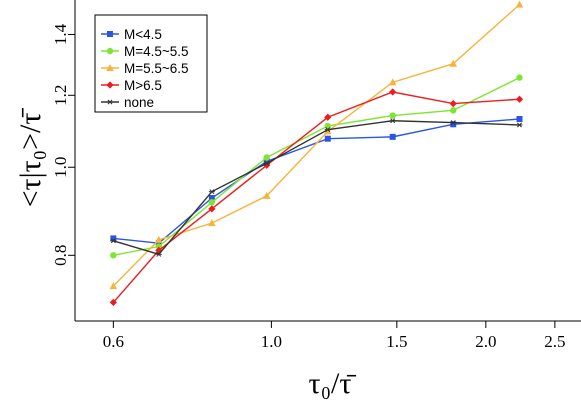 This screenshot has height=404, width=581. I want to click on legend-label: M=4.5~5.5, so click(156, 51).